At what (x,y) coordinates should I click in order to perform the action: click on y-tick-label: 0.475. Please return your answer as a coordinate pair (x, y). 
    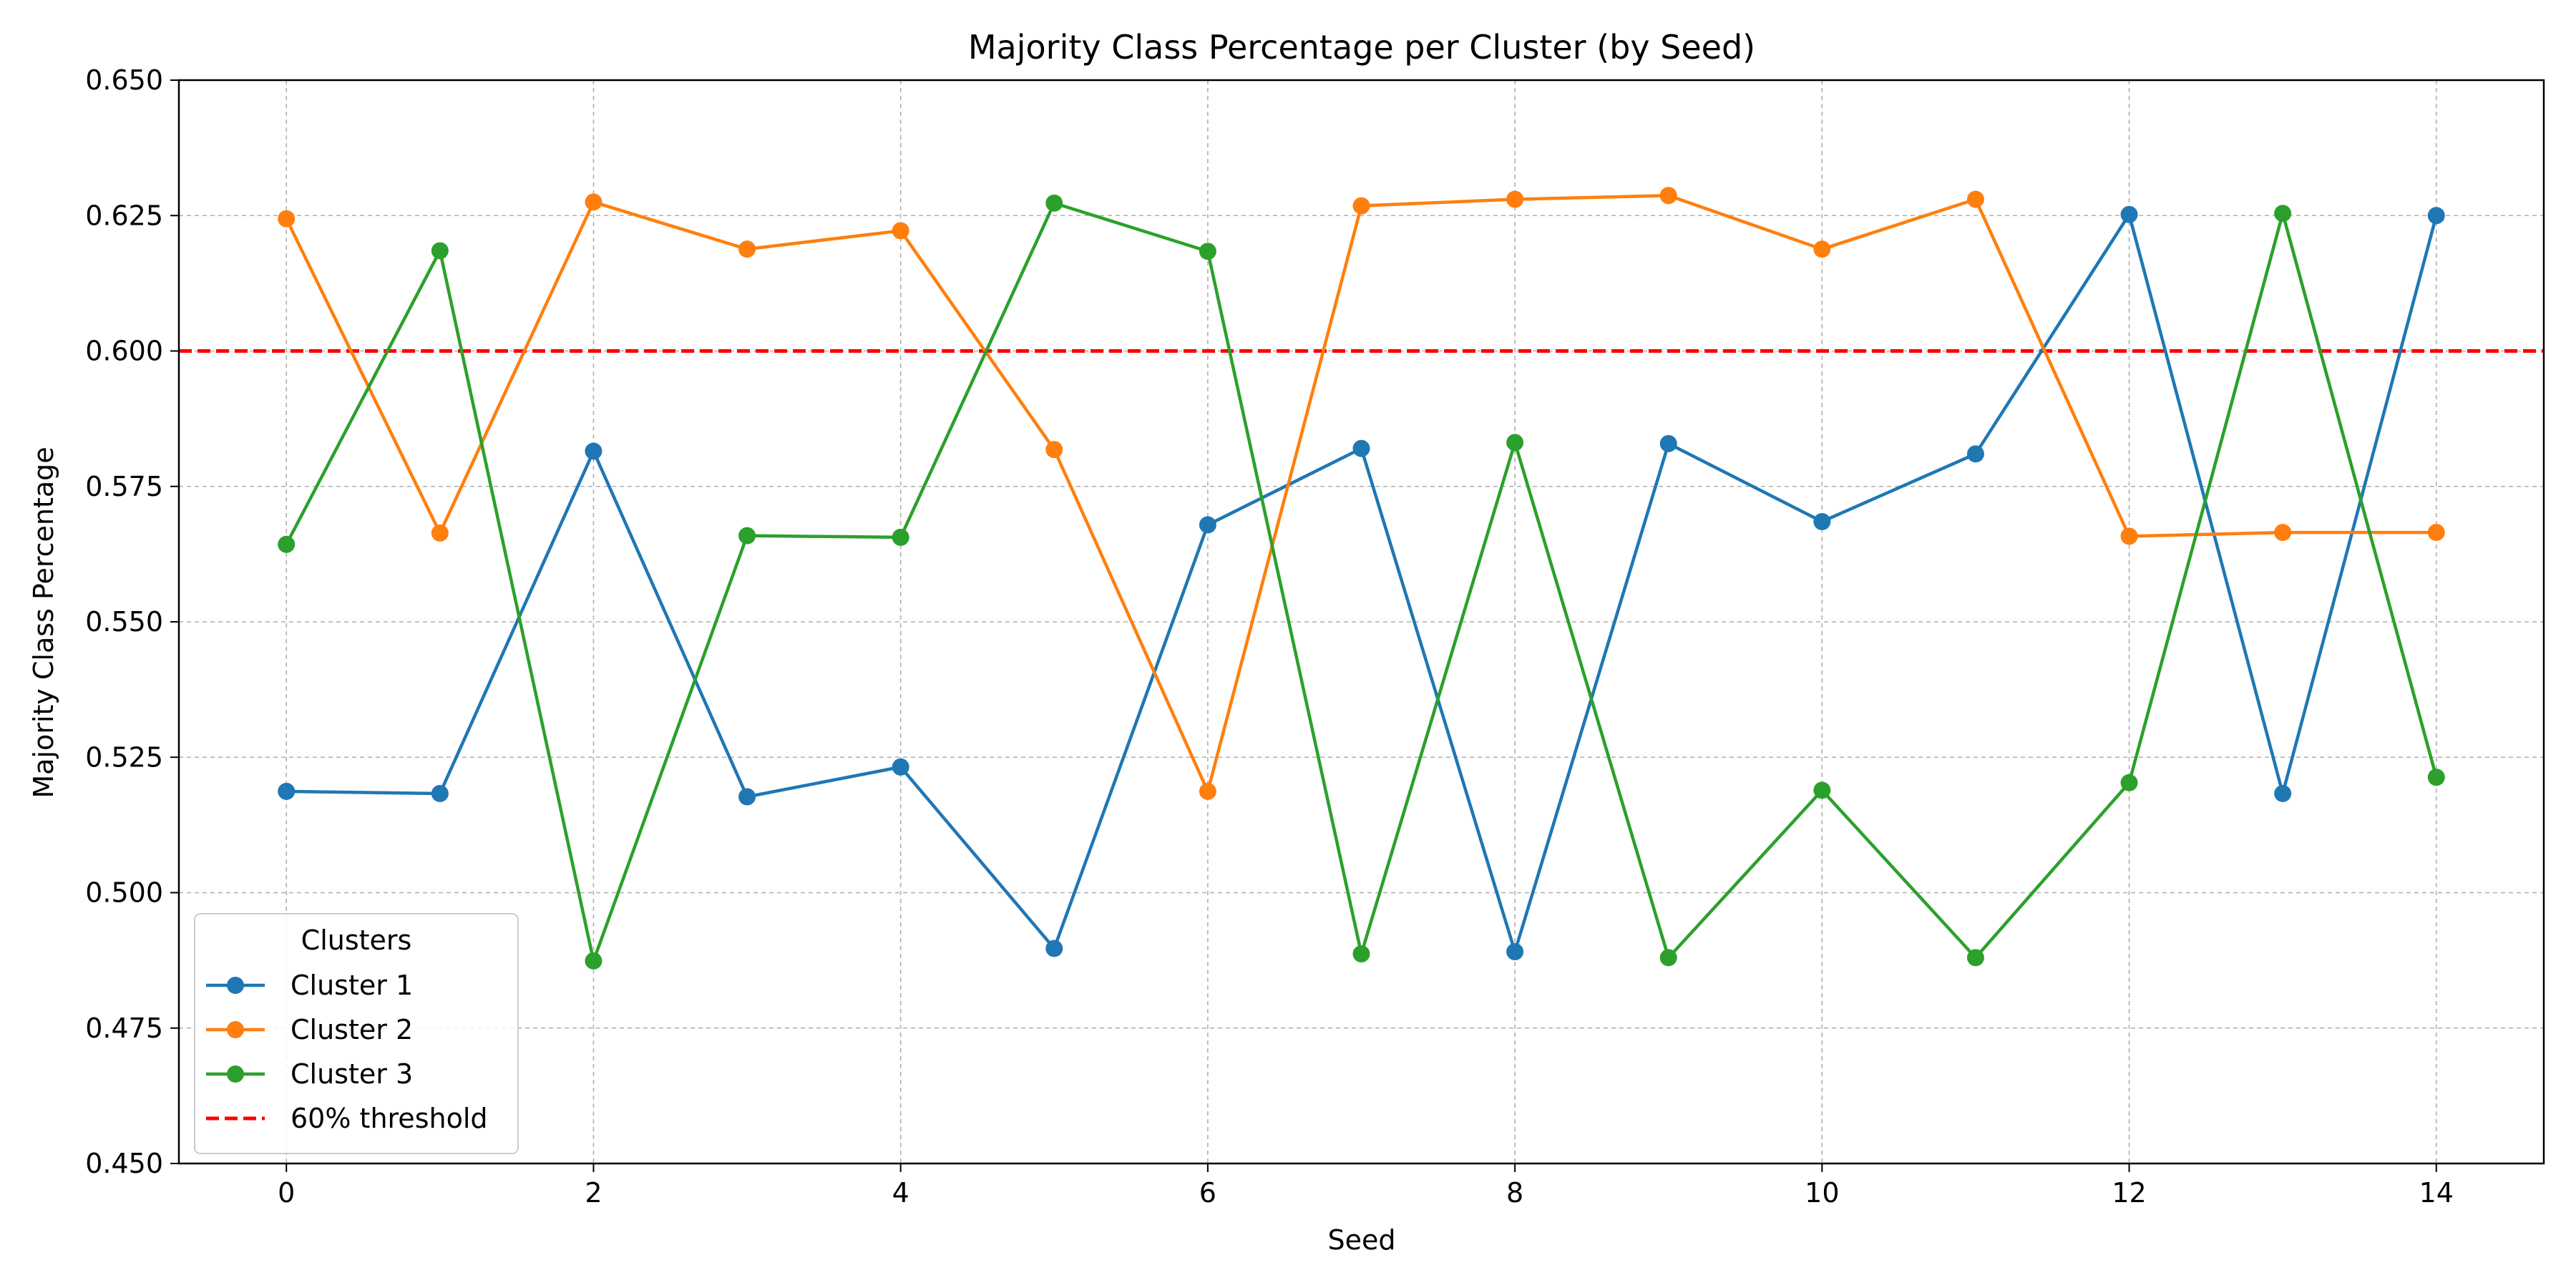
    Looking at the image, I should click on (124, 1028).